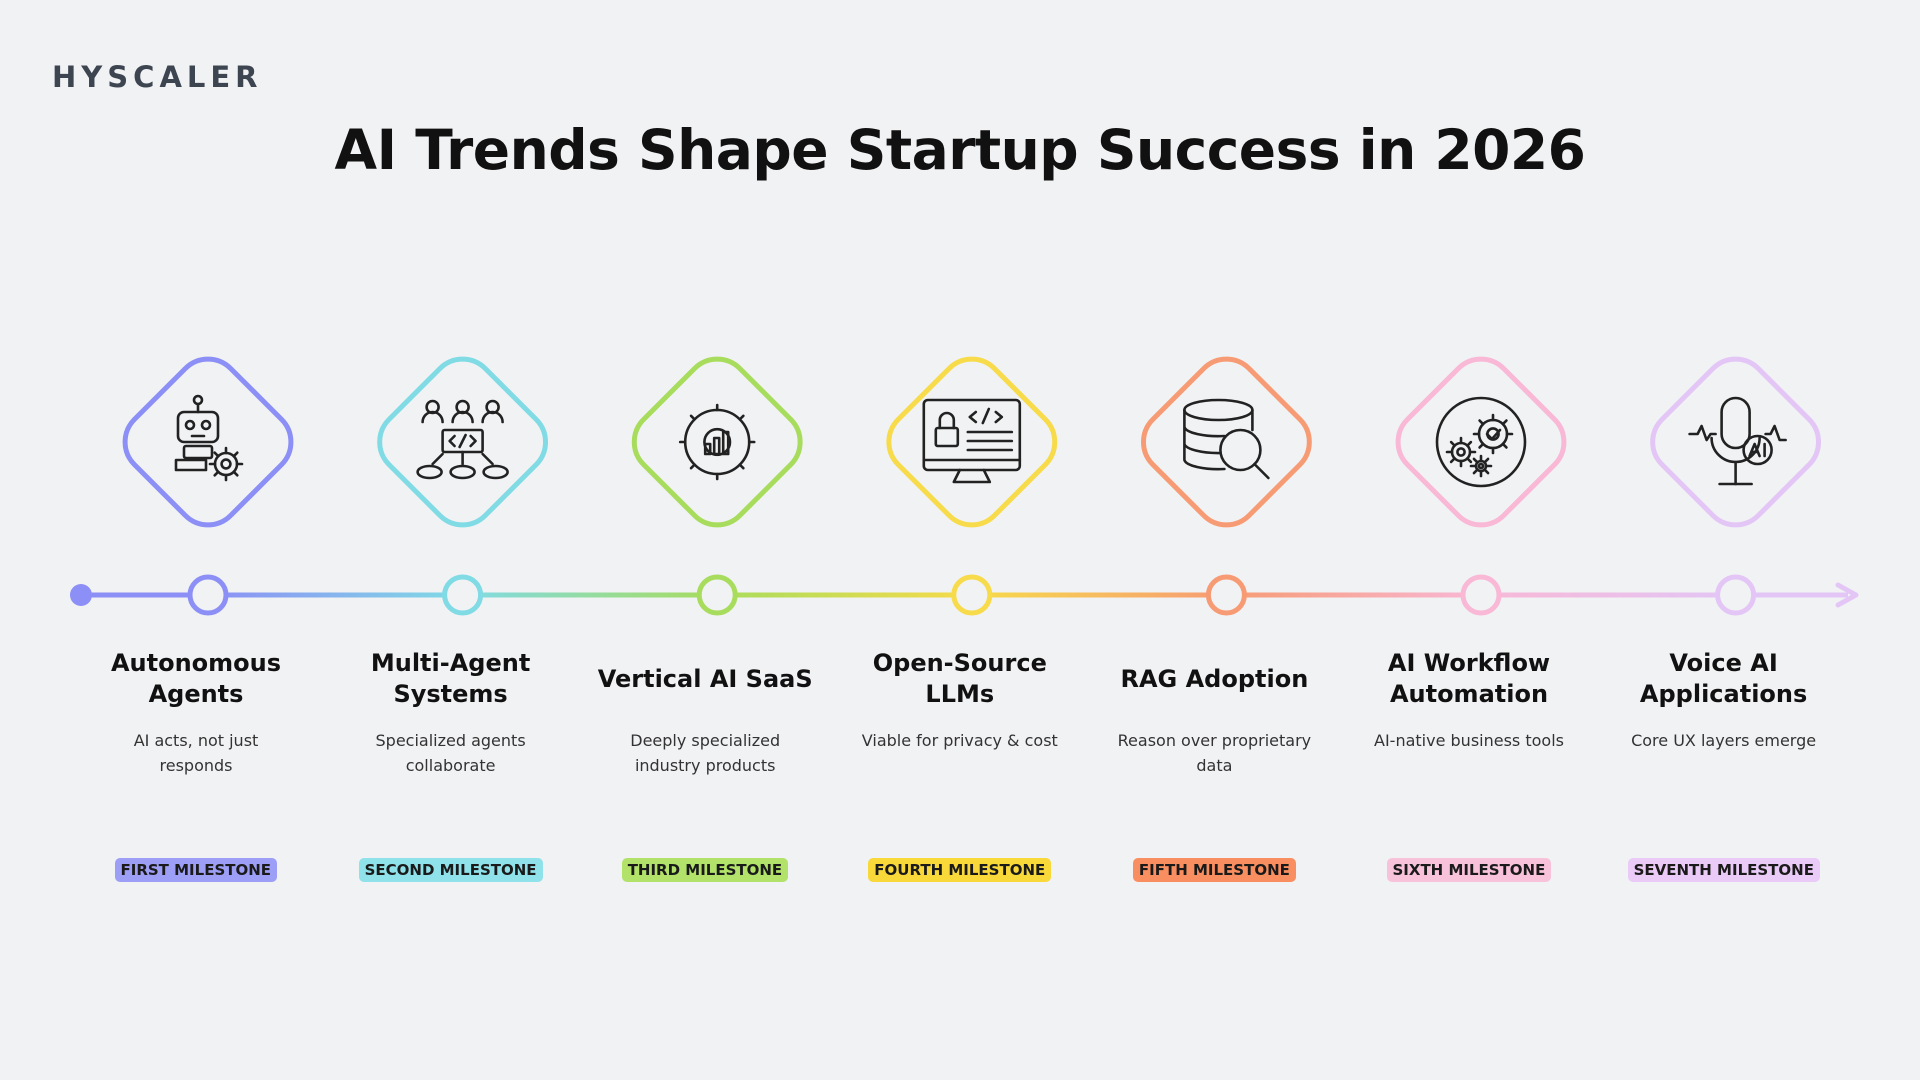  Describe the element at coordinates (705, 870) in the screenshot. I see `milestone-badge: THIRD MILESTONE` at that location.